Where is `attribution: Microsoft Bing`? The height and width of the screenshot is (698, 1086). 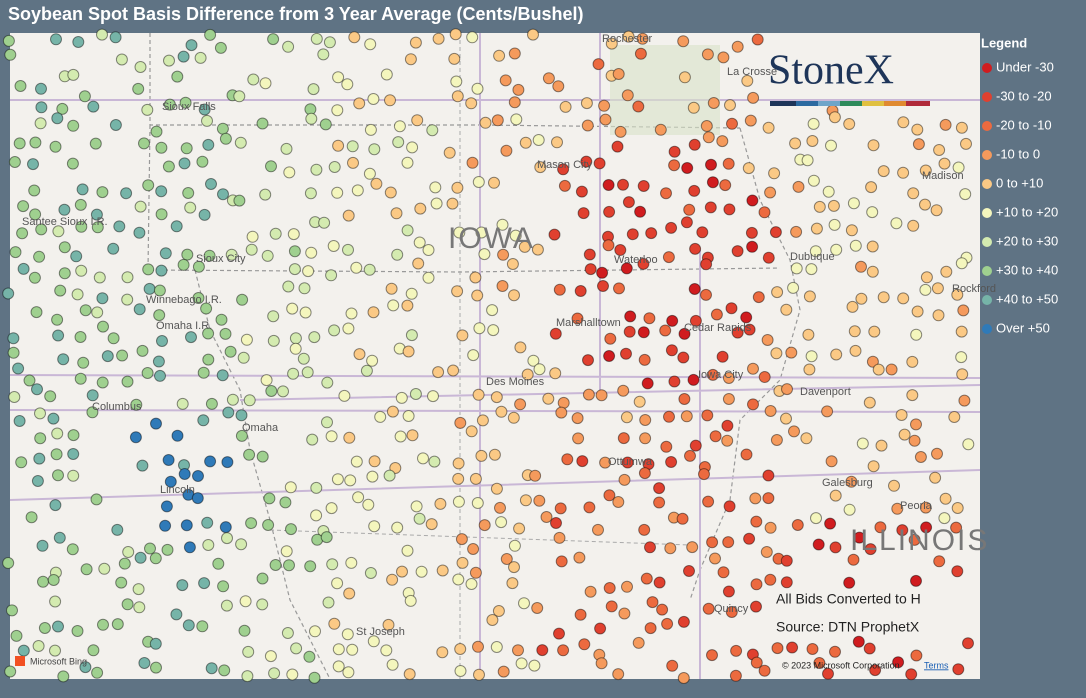 attribution: Microsoft Bing is located at coordinates (58, 661).